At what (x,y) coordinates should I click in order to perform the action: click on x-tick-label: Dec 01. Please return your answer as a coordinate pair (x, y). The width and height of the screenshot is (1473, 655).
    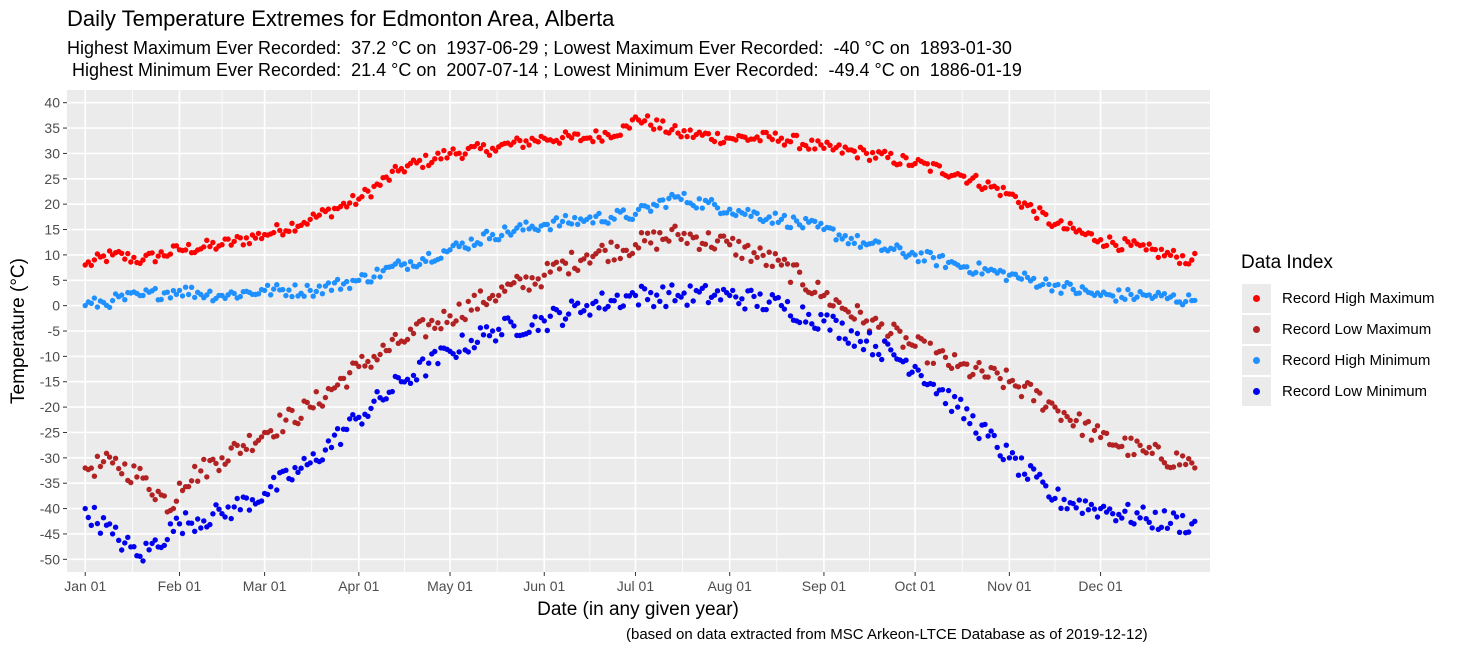
    Looking at the image, I should click on (1100, 586).